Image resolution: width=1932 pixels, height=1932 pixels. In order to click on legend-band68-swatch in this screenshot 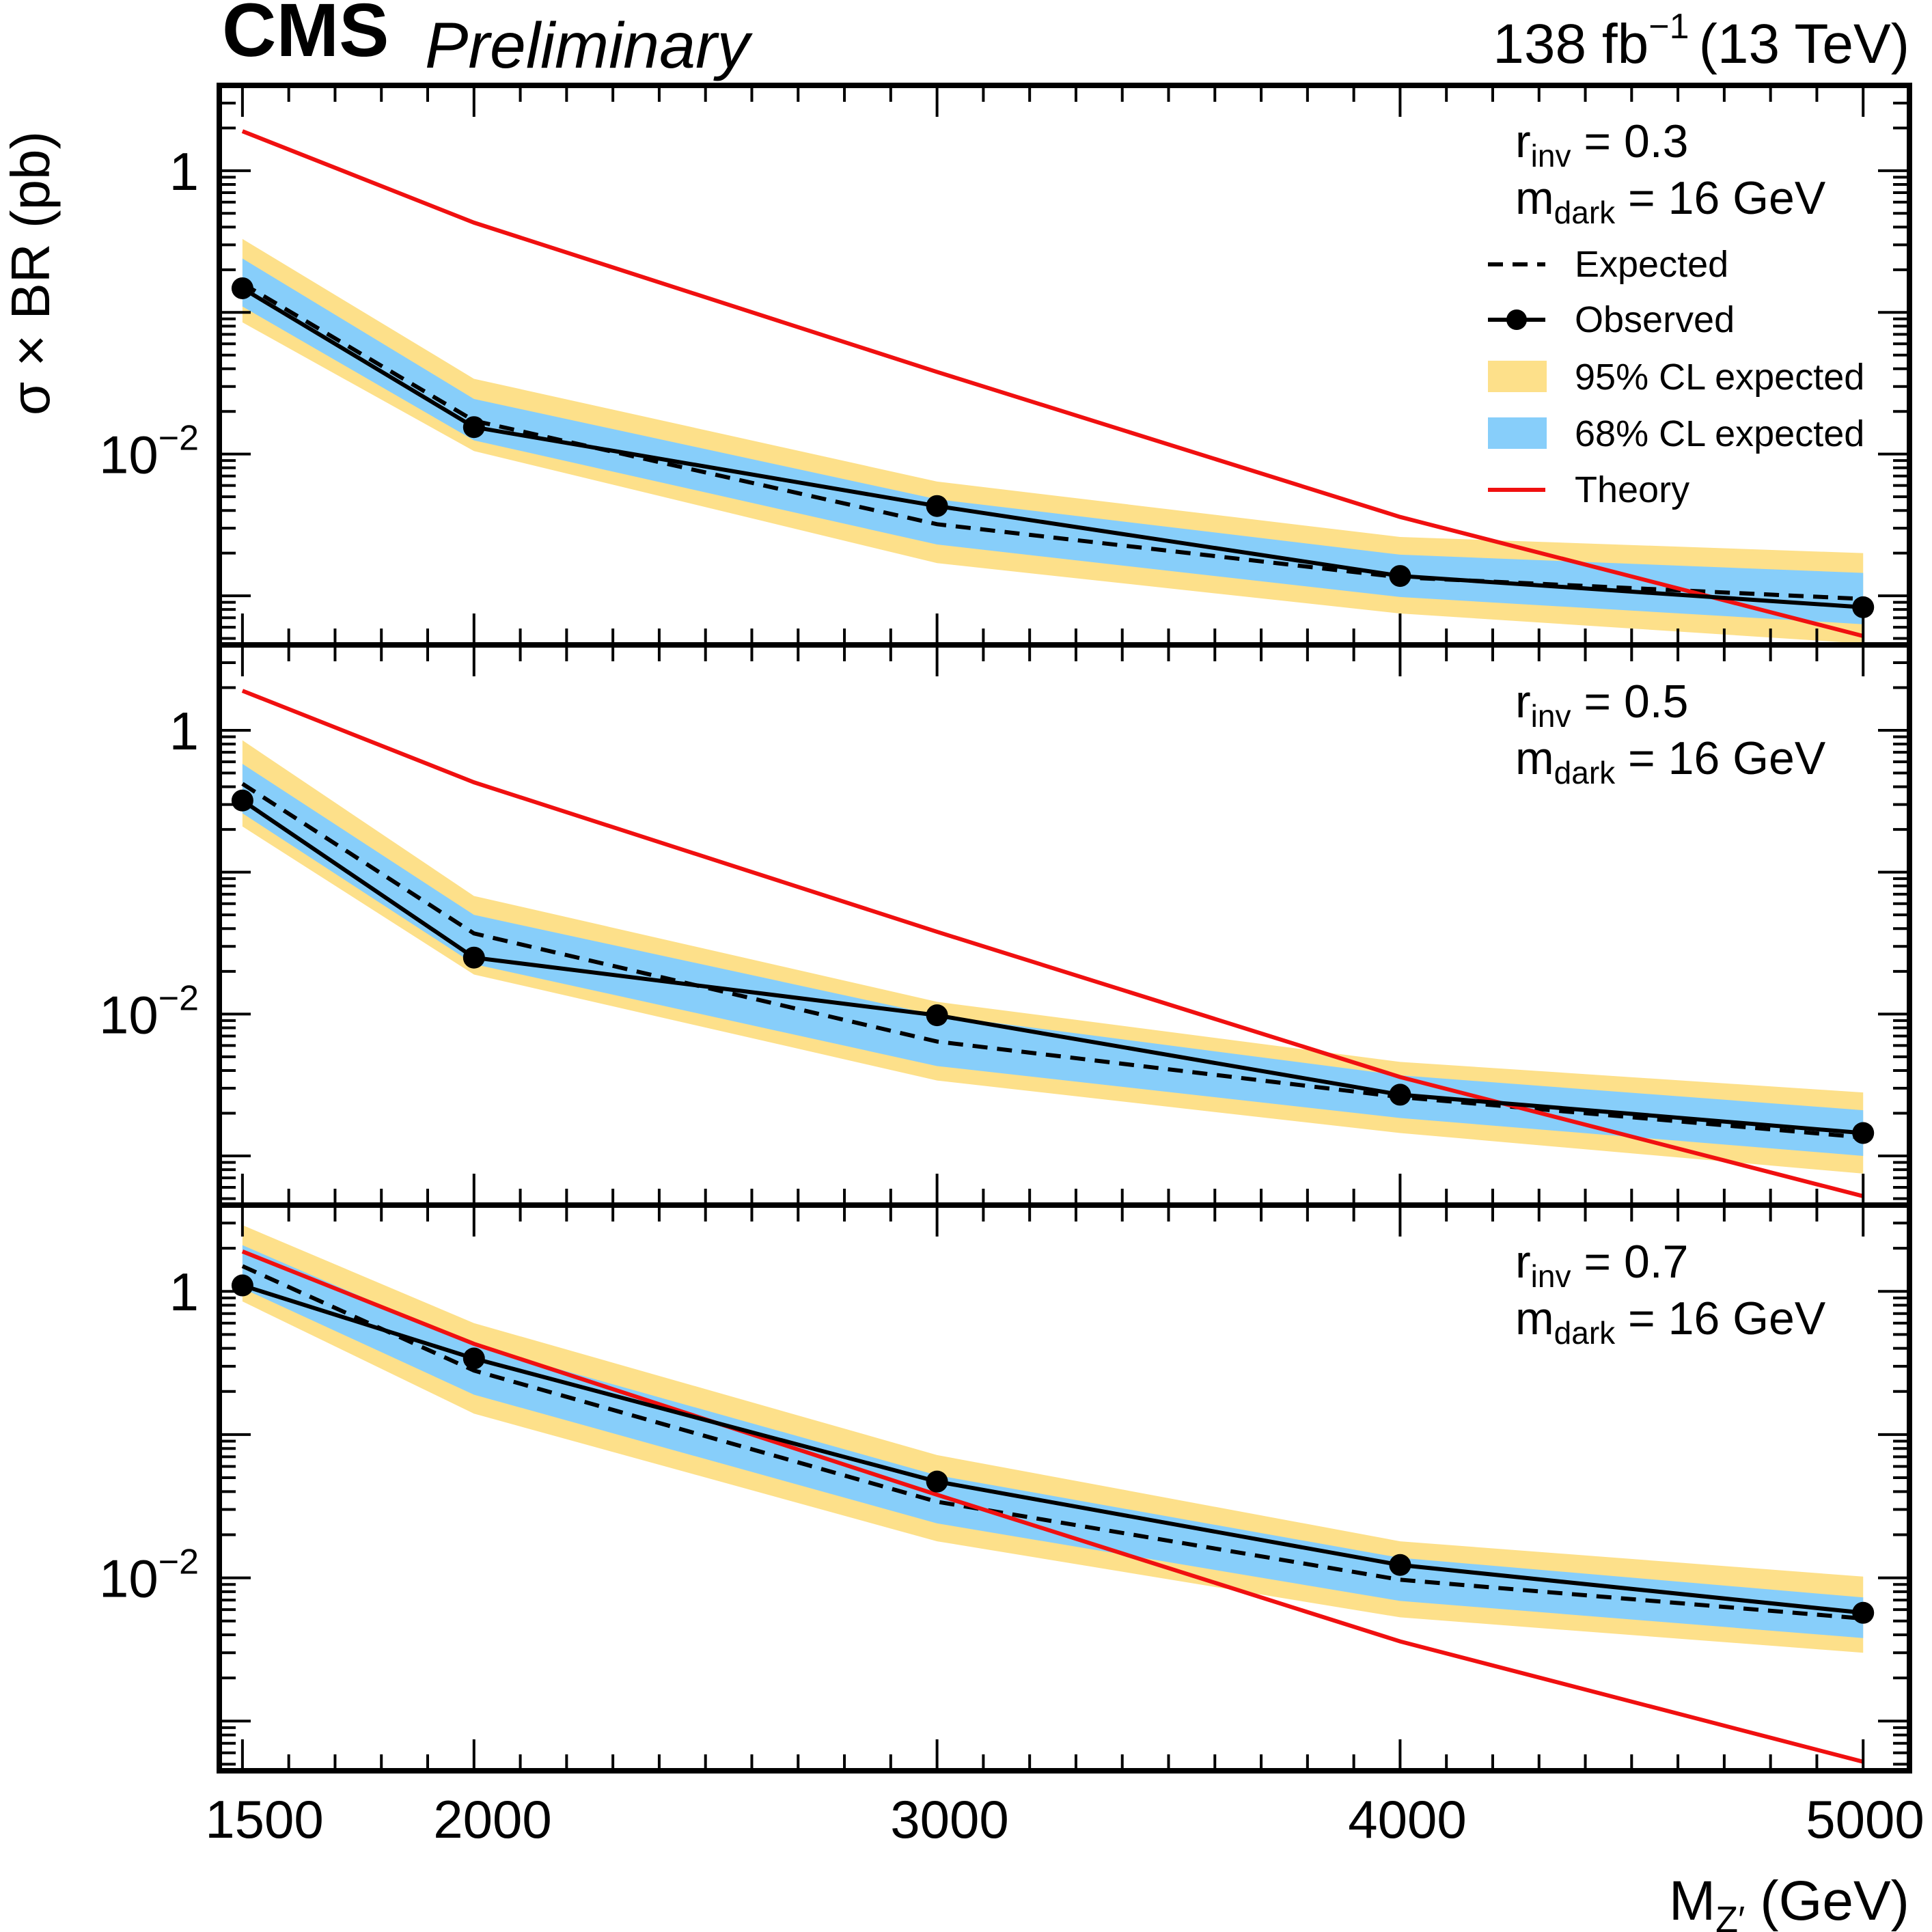, I will do `click(1518, 433)`.